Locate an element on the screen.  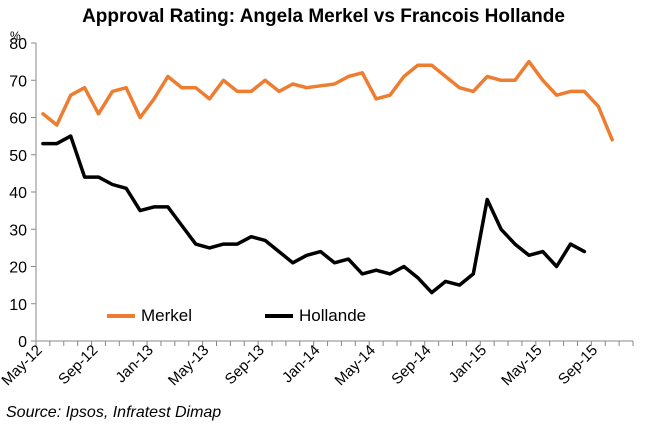
x-tick-label: Sep-14 is located at coordinates (411, 365).